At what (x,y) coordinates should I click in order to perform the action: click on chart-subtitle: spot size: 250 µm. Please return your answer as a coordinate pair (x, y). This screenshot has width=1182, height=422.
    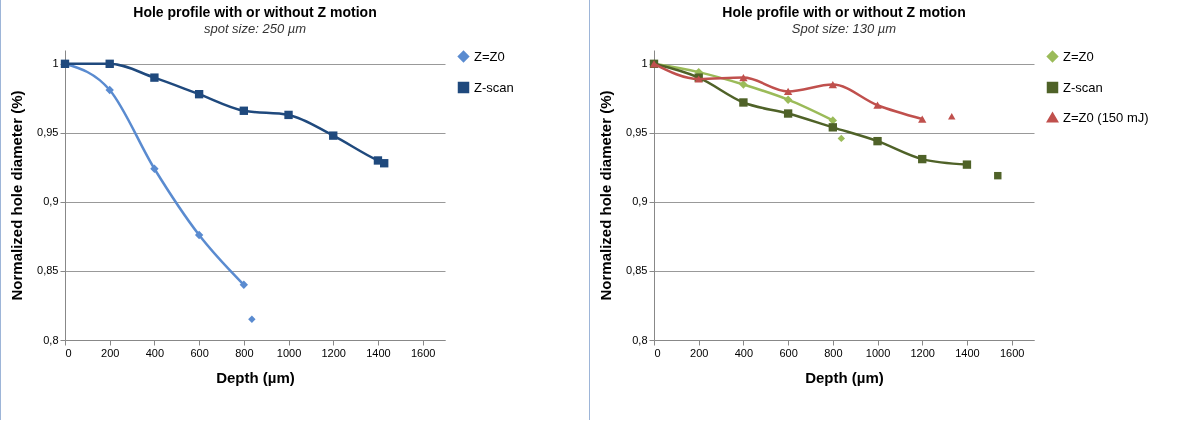
    Looking at the image, I should click on (255, 28).